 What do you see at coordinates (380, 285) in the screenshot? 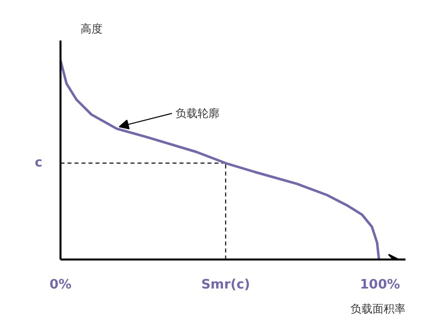
I see `x-tick-label: 100%` at bounding box center [380, 285].